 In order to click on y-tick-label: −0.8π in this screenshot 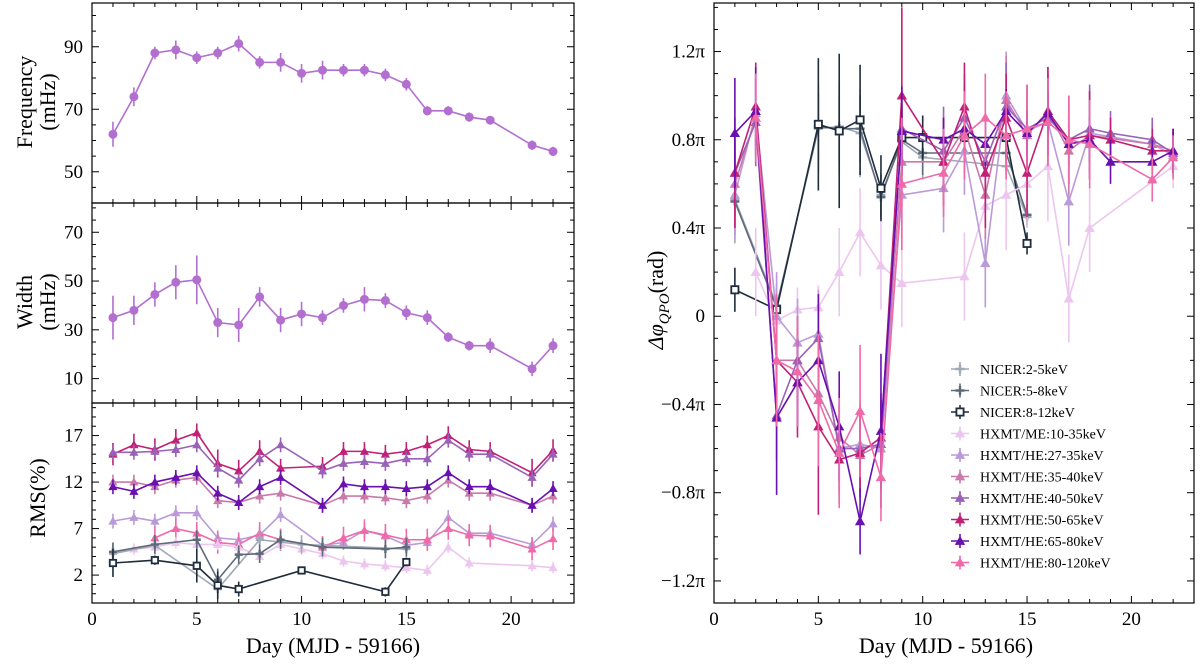, I will do `click(683, 493)`.